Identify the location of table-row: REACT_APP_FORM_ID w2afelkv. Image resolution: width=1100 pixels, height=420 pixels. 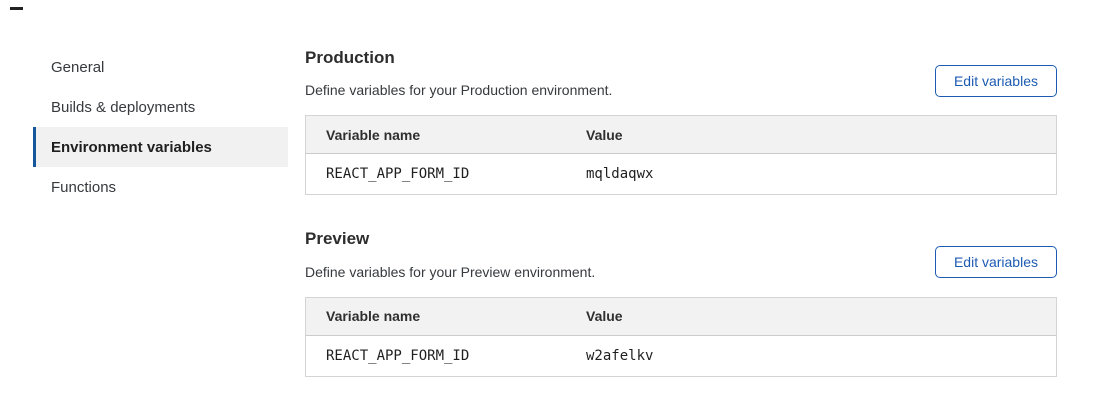
(681, 355).